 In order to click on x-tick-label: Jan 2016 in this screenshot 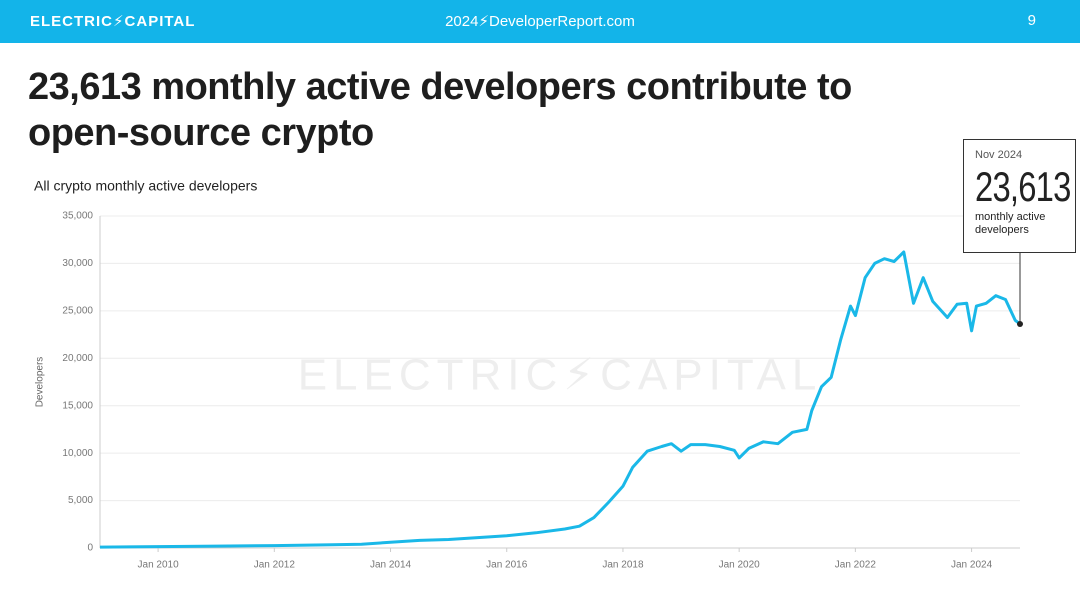, I will do `click(507, 565)`.